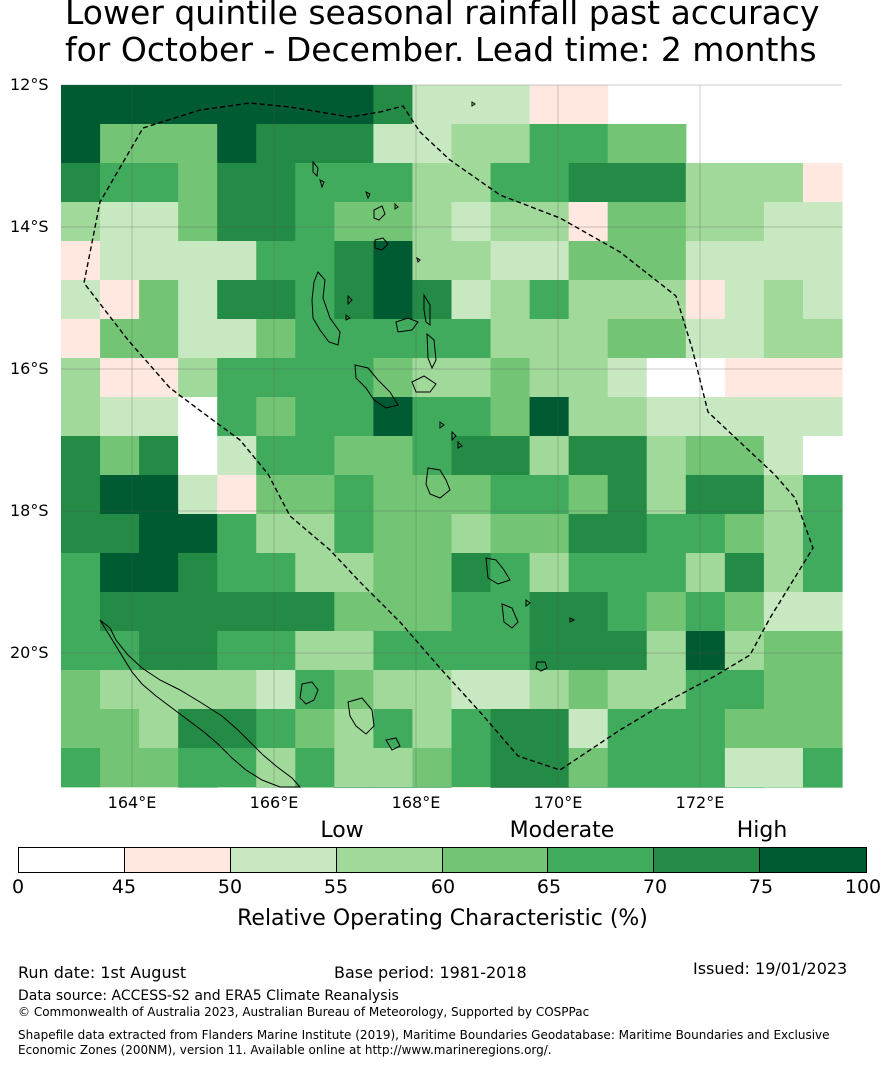 Image resolution: width=885 pixels, height=1065 pixels. I want to click on maewo-island, so click(427, 309).